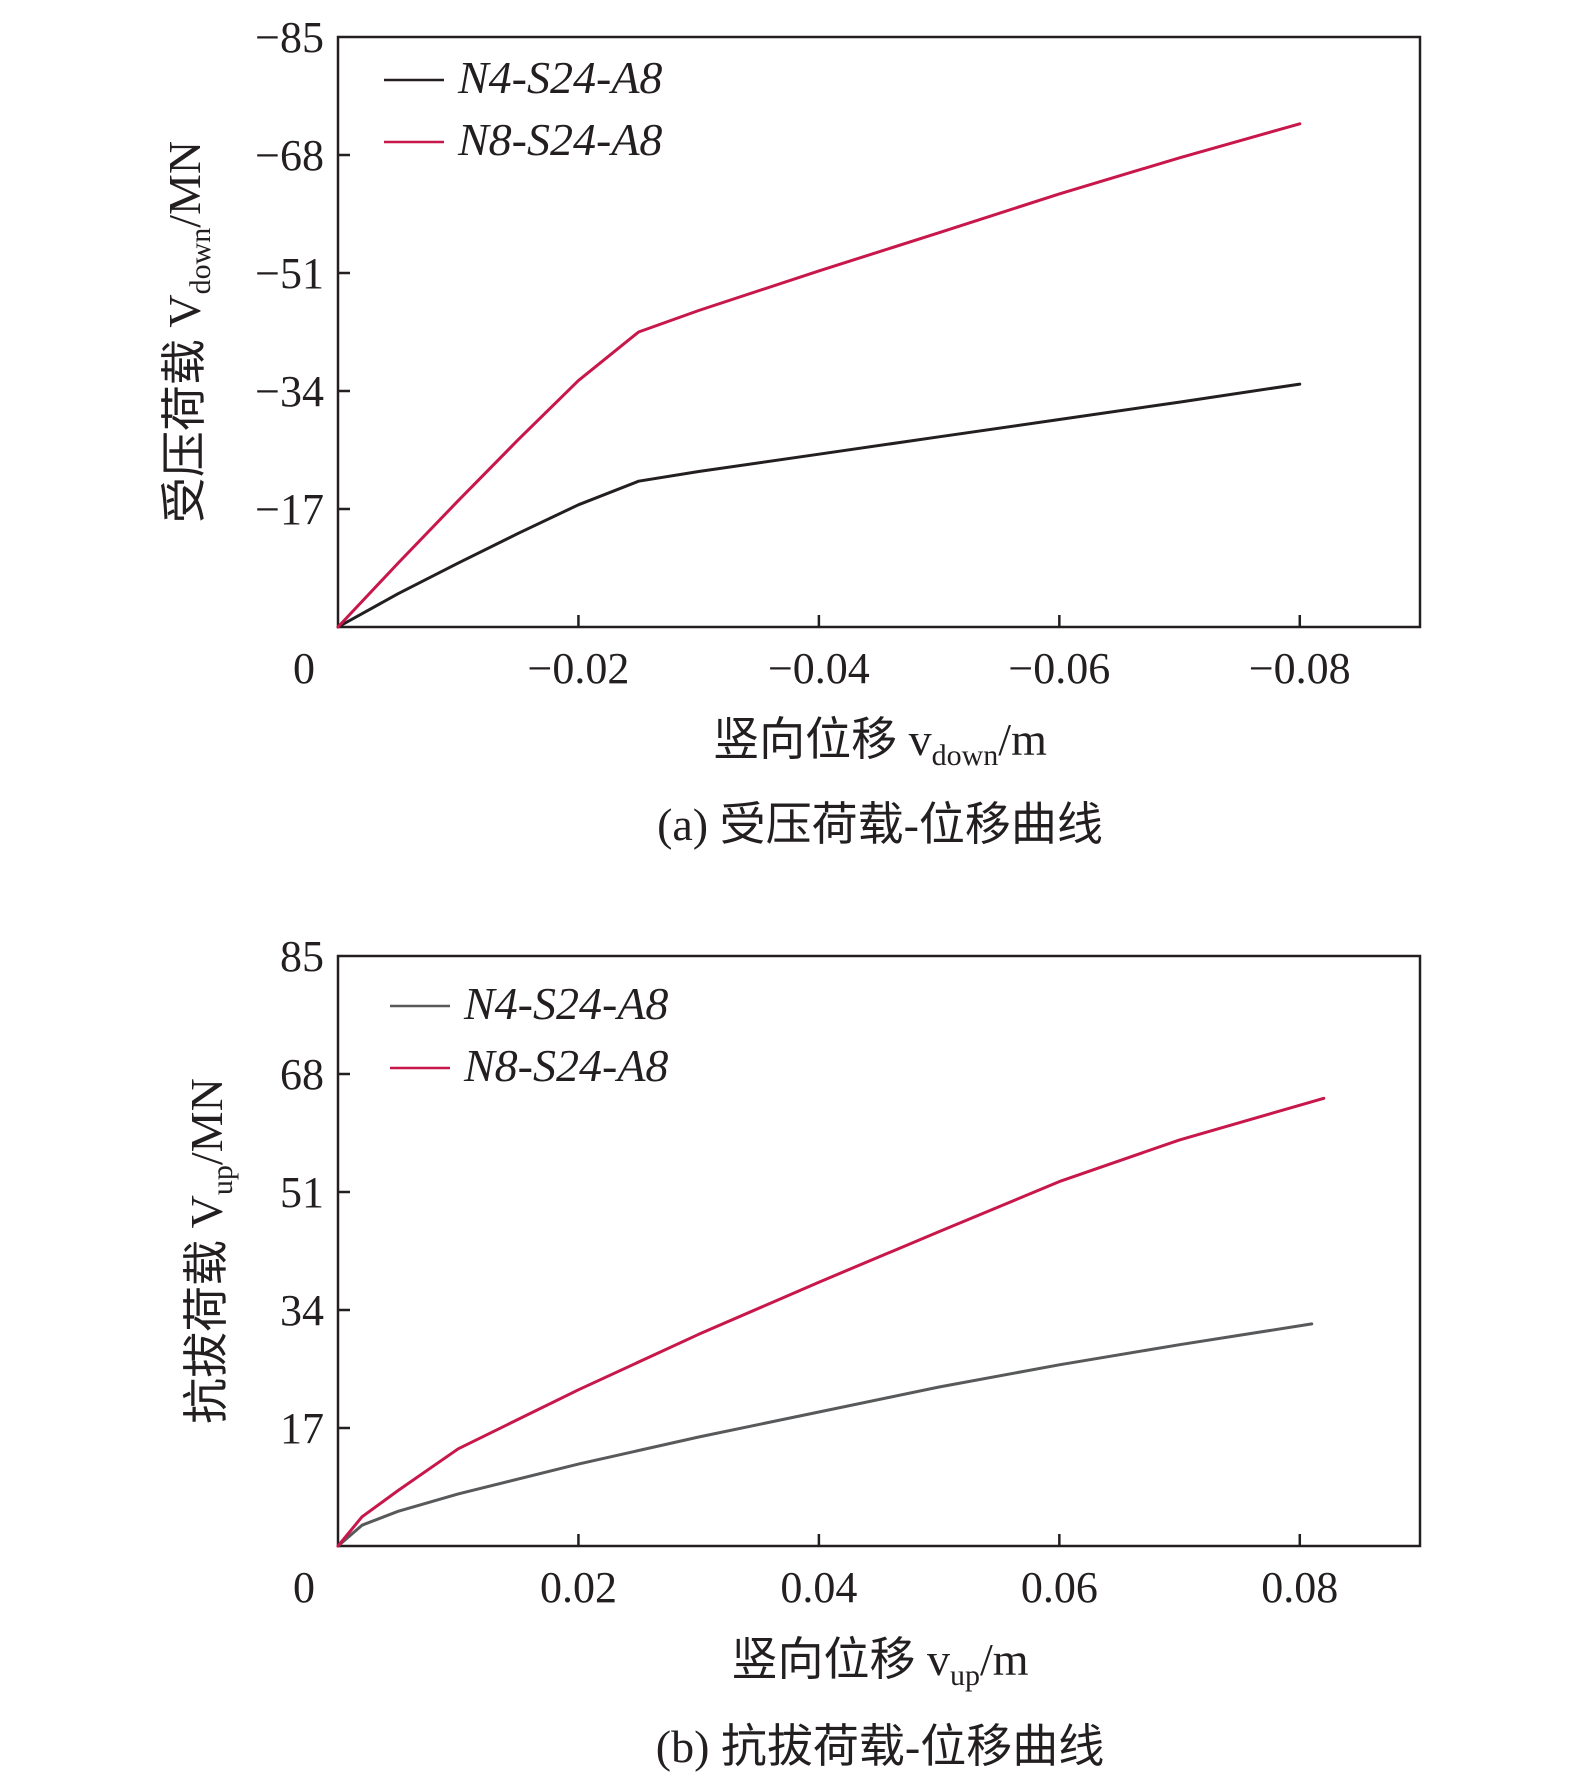 The image size is (1575, 1791). I want to click on y-axis-title-a: 受压荷载 Vdown/MN, so click(188, 332).